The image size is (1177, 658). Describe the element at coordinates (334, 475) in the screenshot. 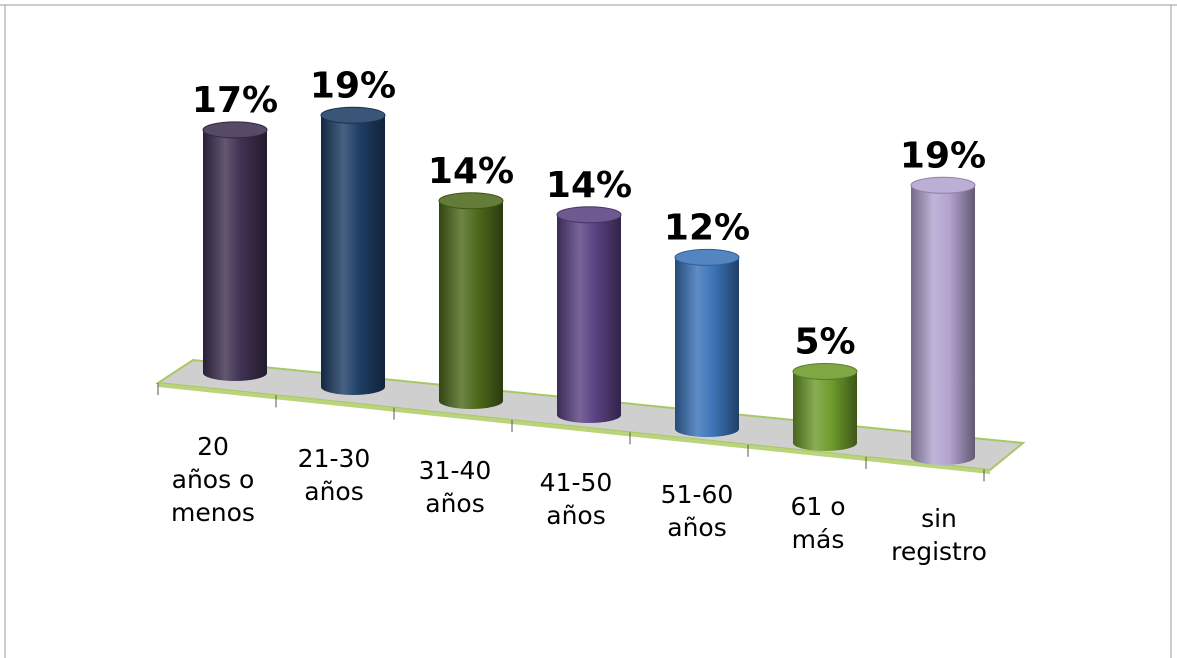

I see `category-label: 21-30 años` at that location.